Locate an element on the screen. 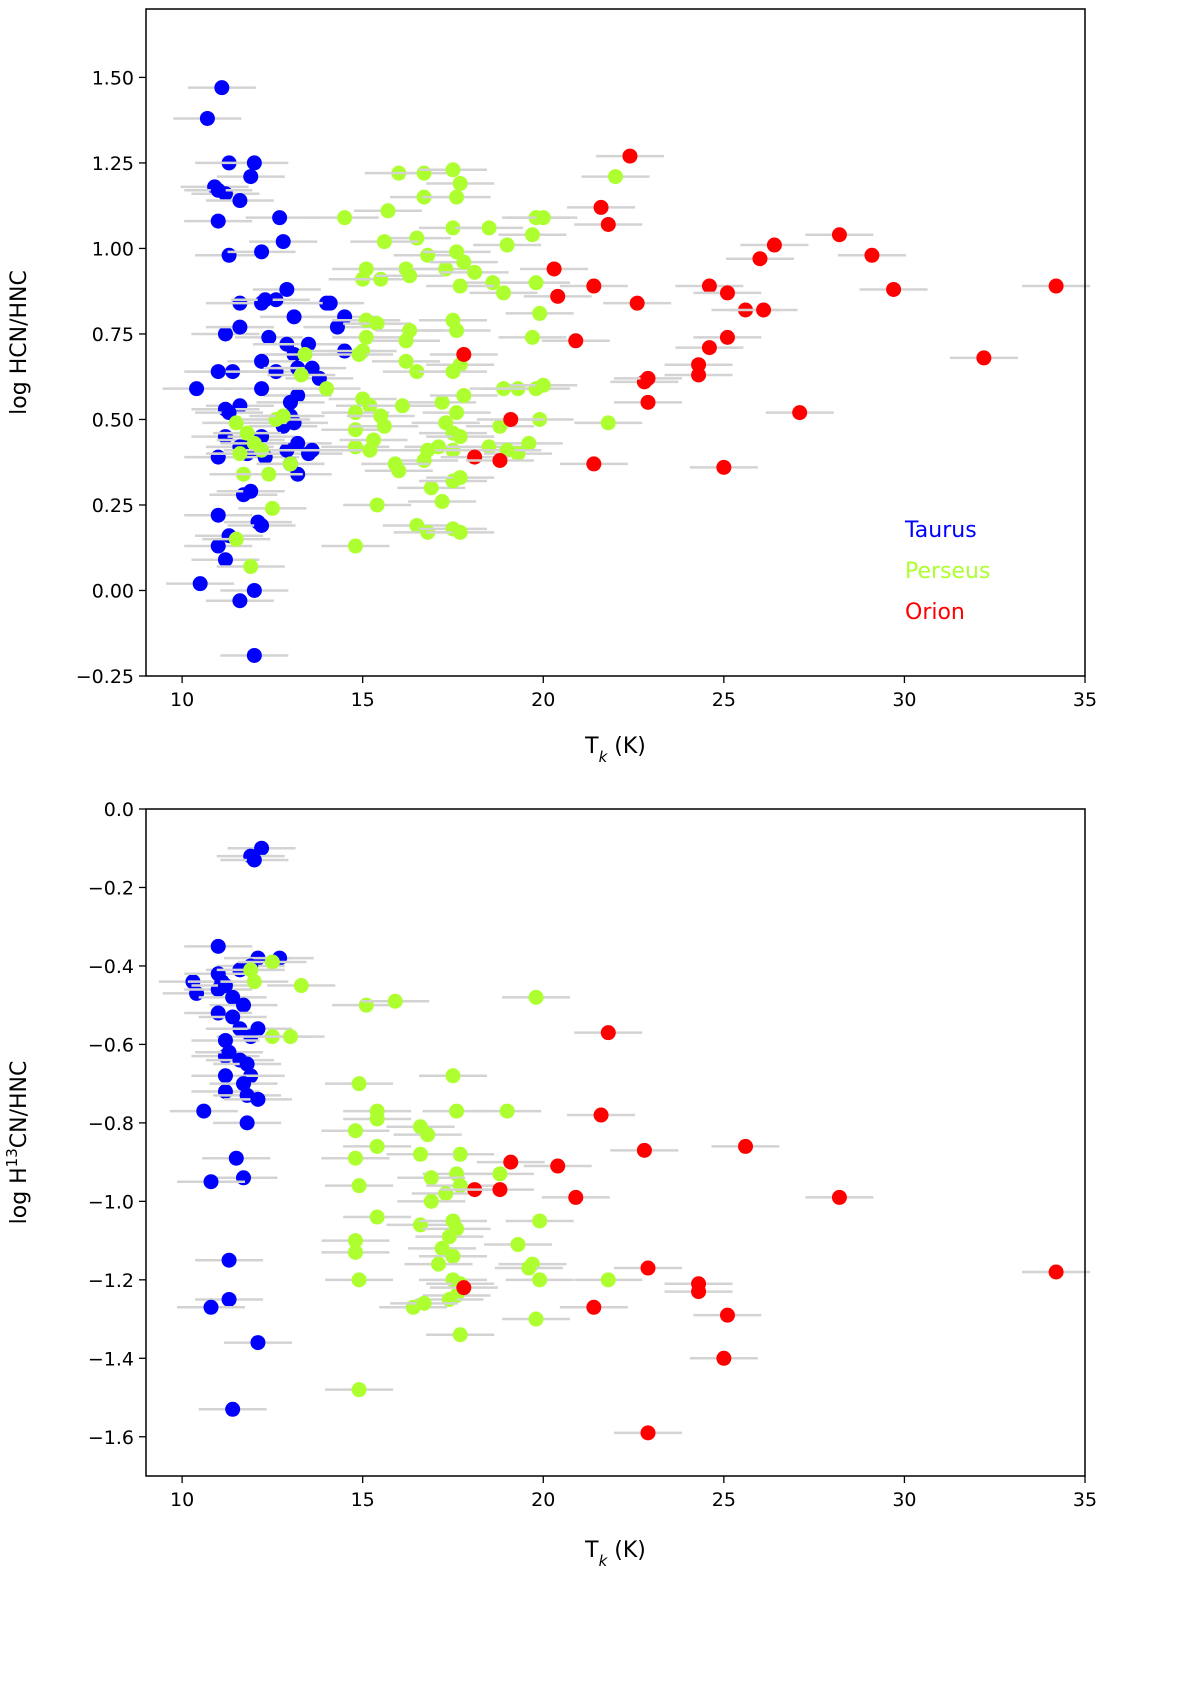 The width and height of the screenshot is (1200, 1702). x-tick-label: 25 is located at coordinates (724, 700).